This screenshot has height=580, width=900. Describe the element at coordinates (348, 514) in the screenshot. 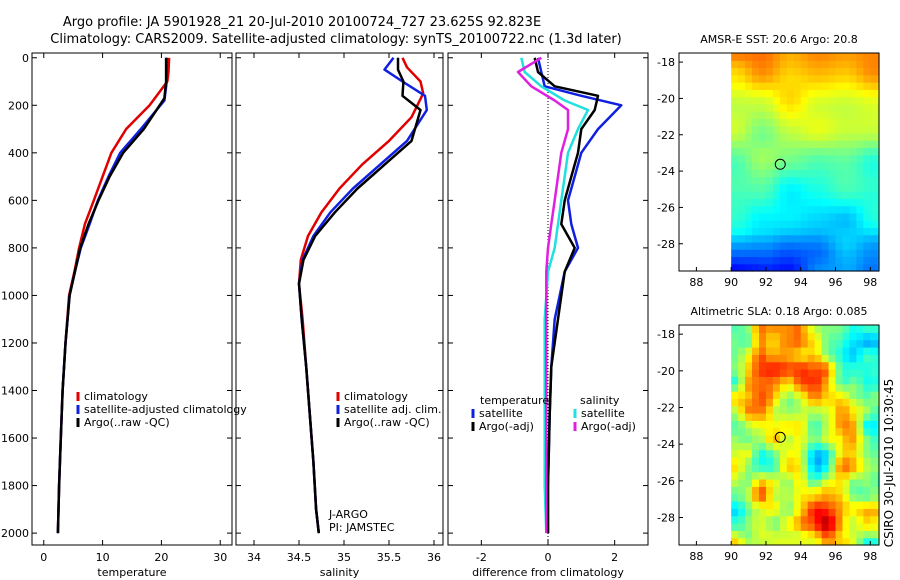

I see `annotation-line-1: J-ARGO` at that location.